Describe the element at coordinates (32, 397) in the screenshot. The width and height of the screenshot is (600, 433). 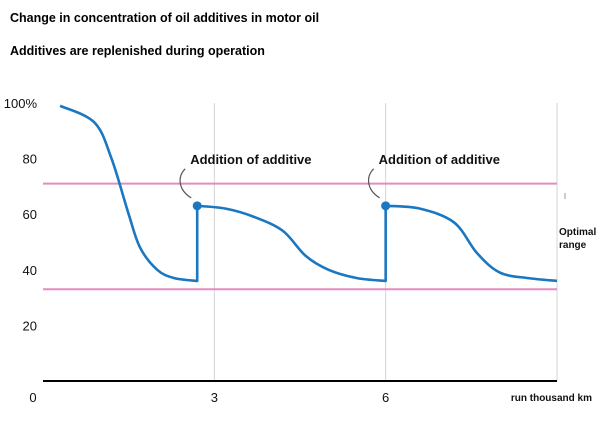
I see `x-tick-label: 0` at that location.